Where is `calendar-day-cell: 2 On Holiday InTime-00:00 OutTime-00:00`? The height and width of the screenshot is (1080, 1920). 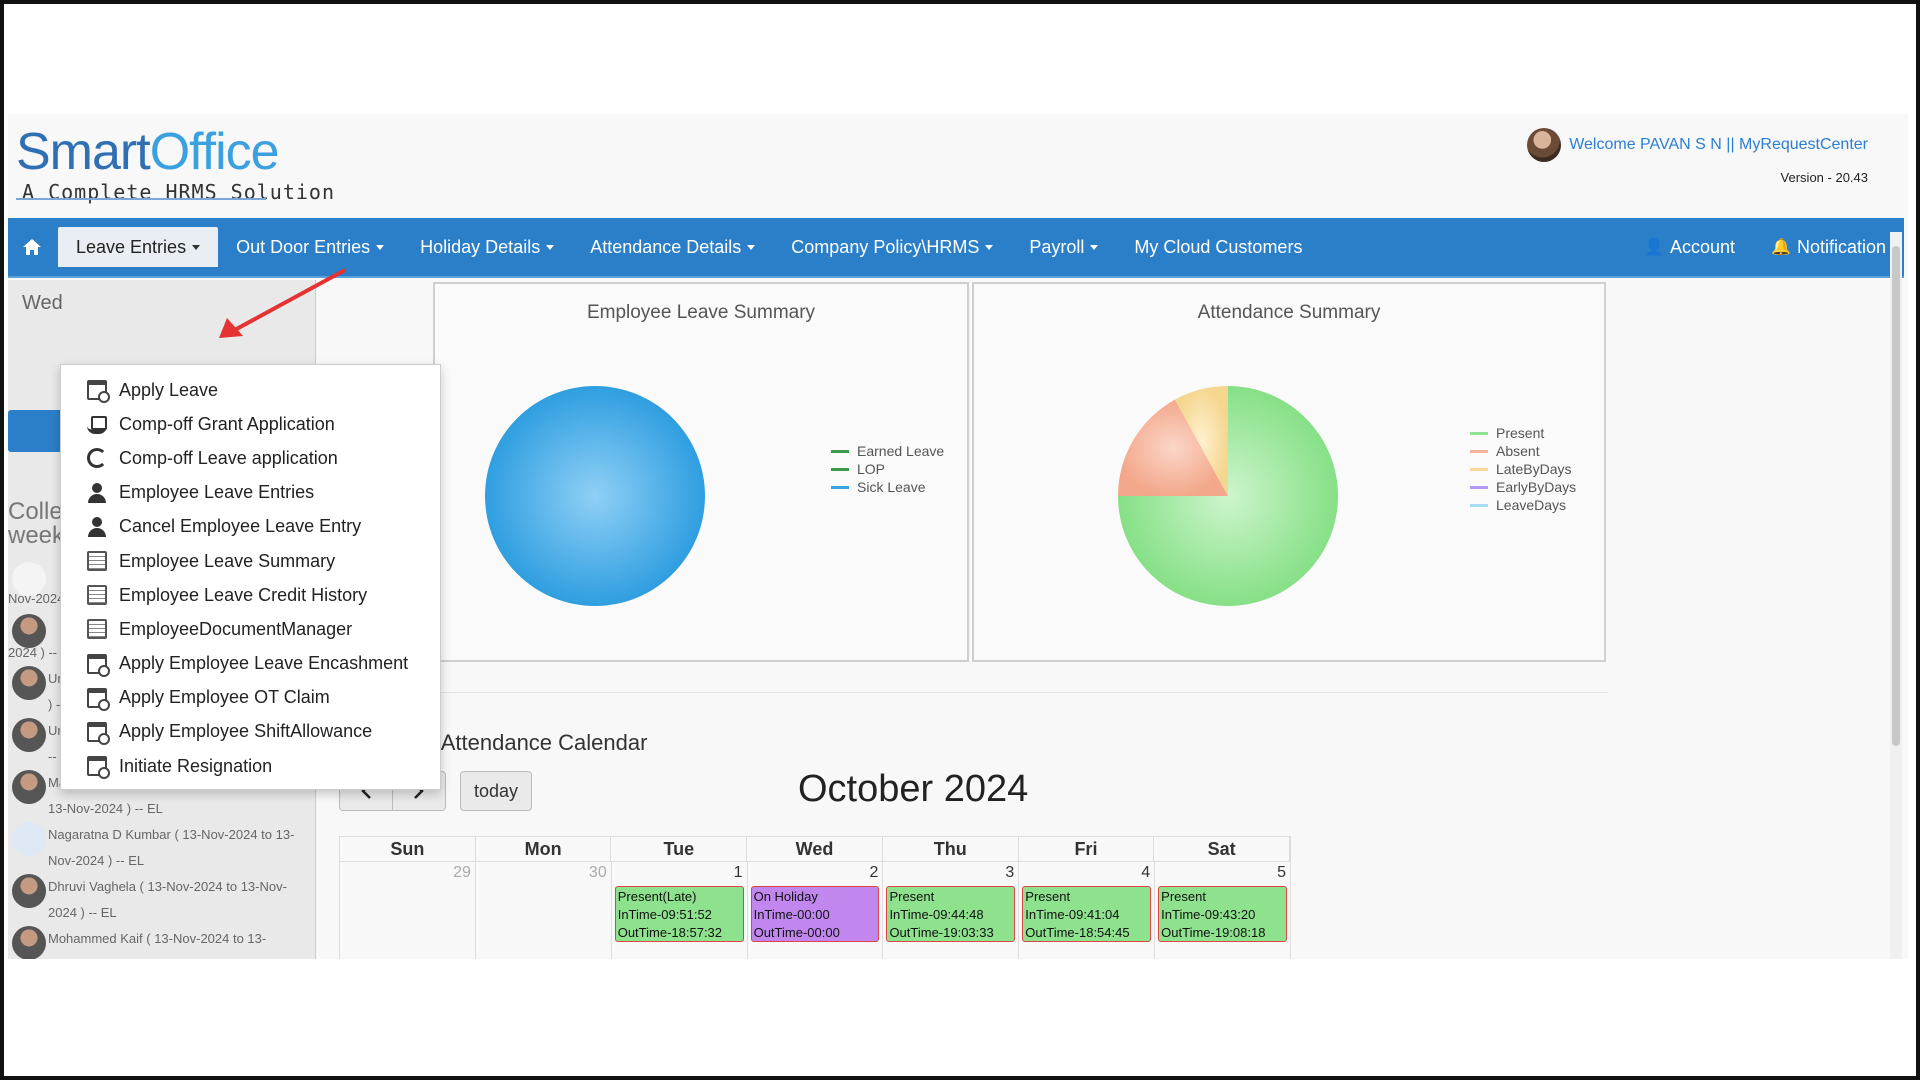 calendar-day-cell: 2 On Holiday InTime-00:00 OutTime-00:00 is located at coordinates (816, 910).